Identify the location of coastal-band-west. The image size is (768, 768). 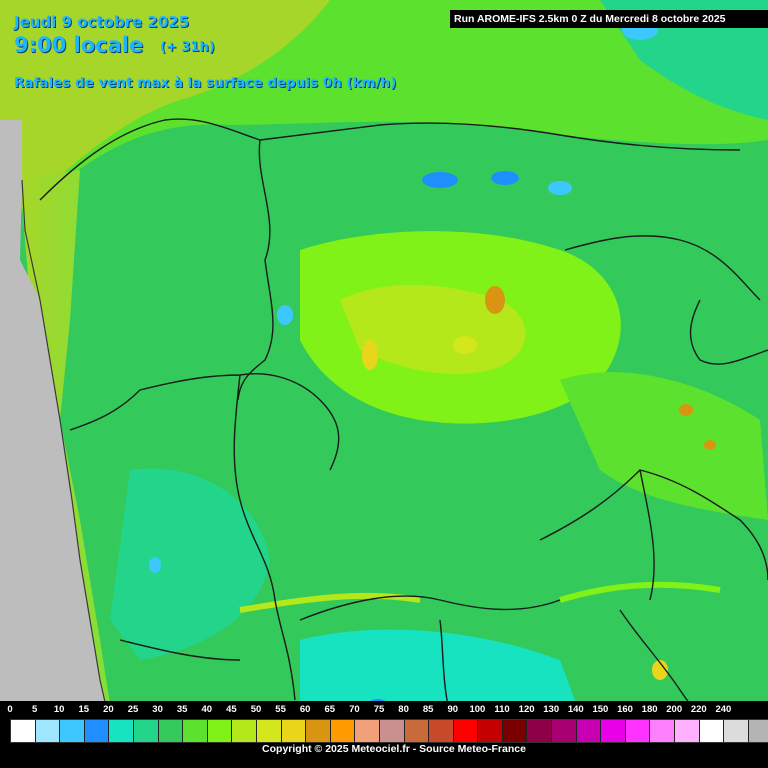
(70, 469).